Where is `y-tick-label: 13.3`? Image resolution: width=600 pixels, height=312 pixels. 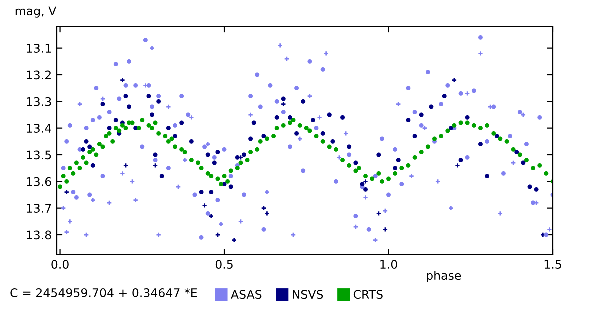
y-tick-label: 13.3 is located at coordinates (39, 101).